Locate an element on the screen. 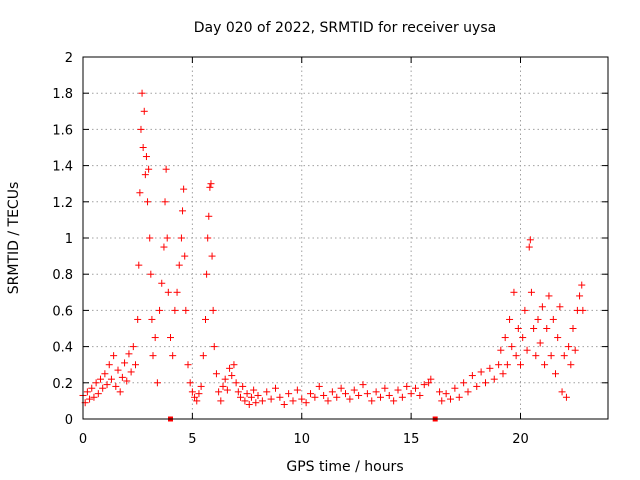 This screenshot has width=640, height=480. y-tick-label: 1.6 is located at coordinates (62, 130).